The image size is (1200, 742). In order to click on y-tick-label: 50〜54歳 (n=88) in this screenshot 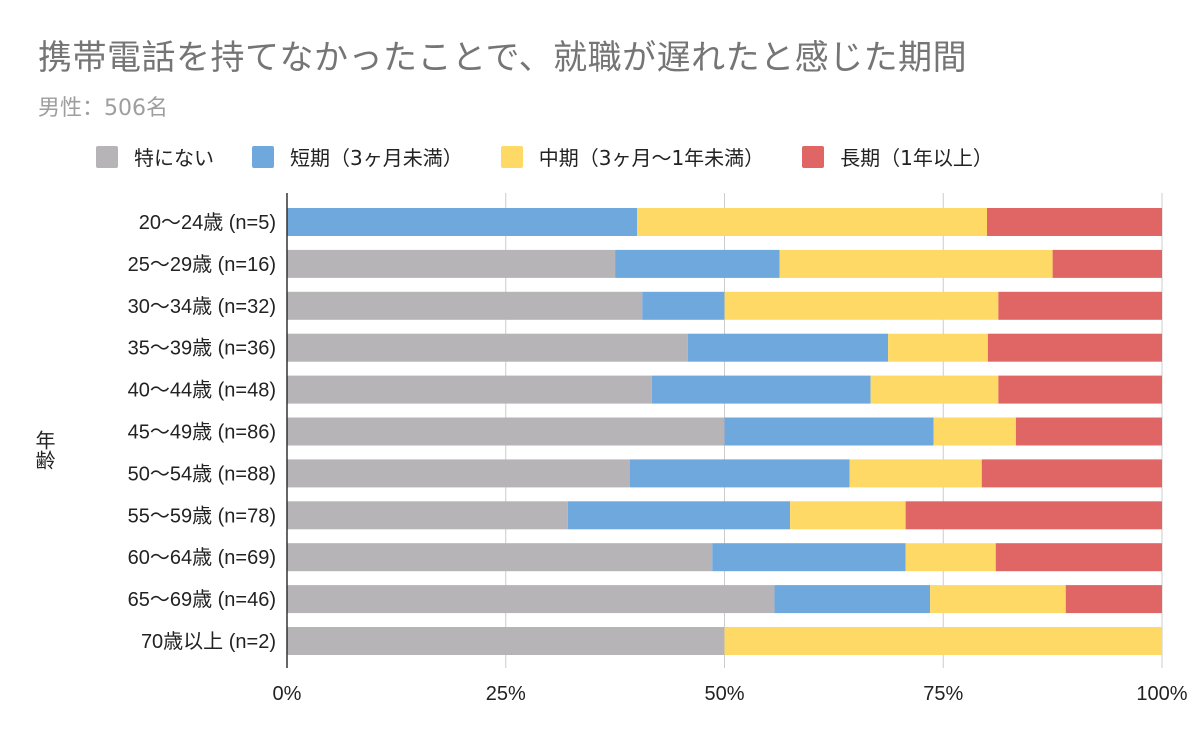, I will do `click(202, 473)`.